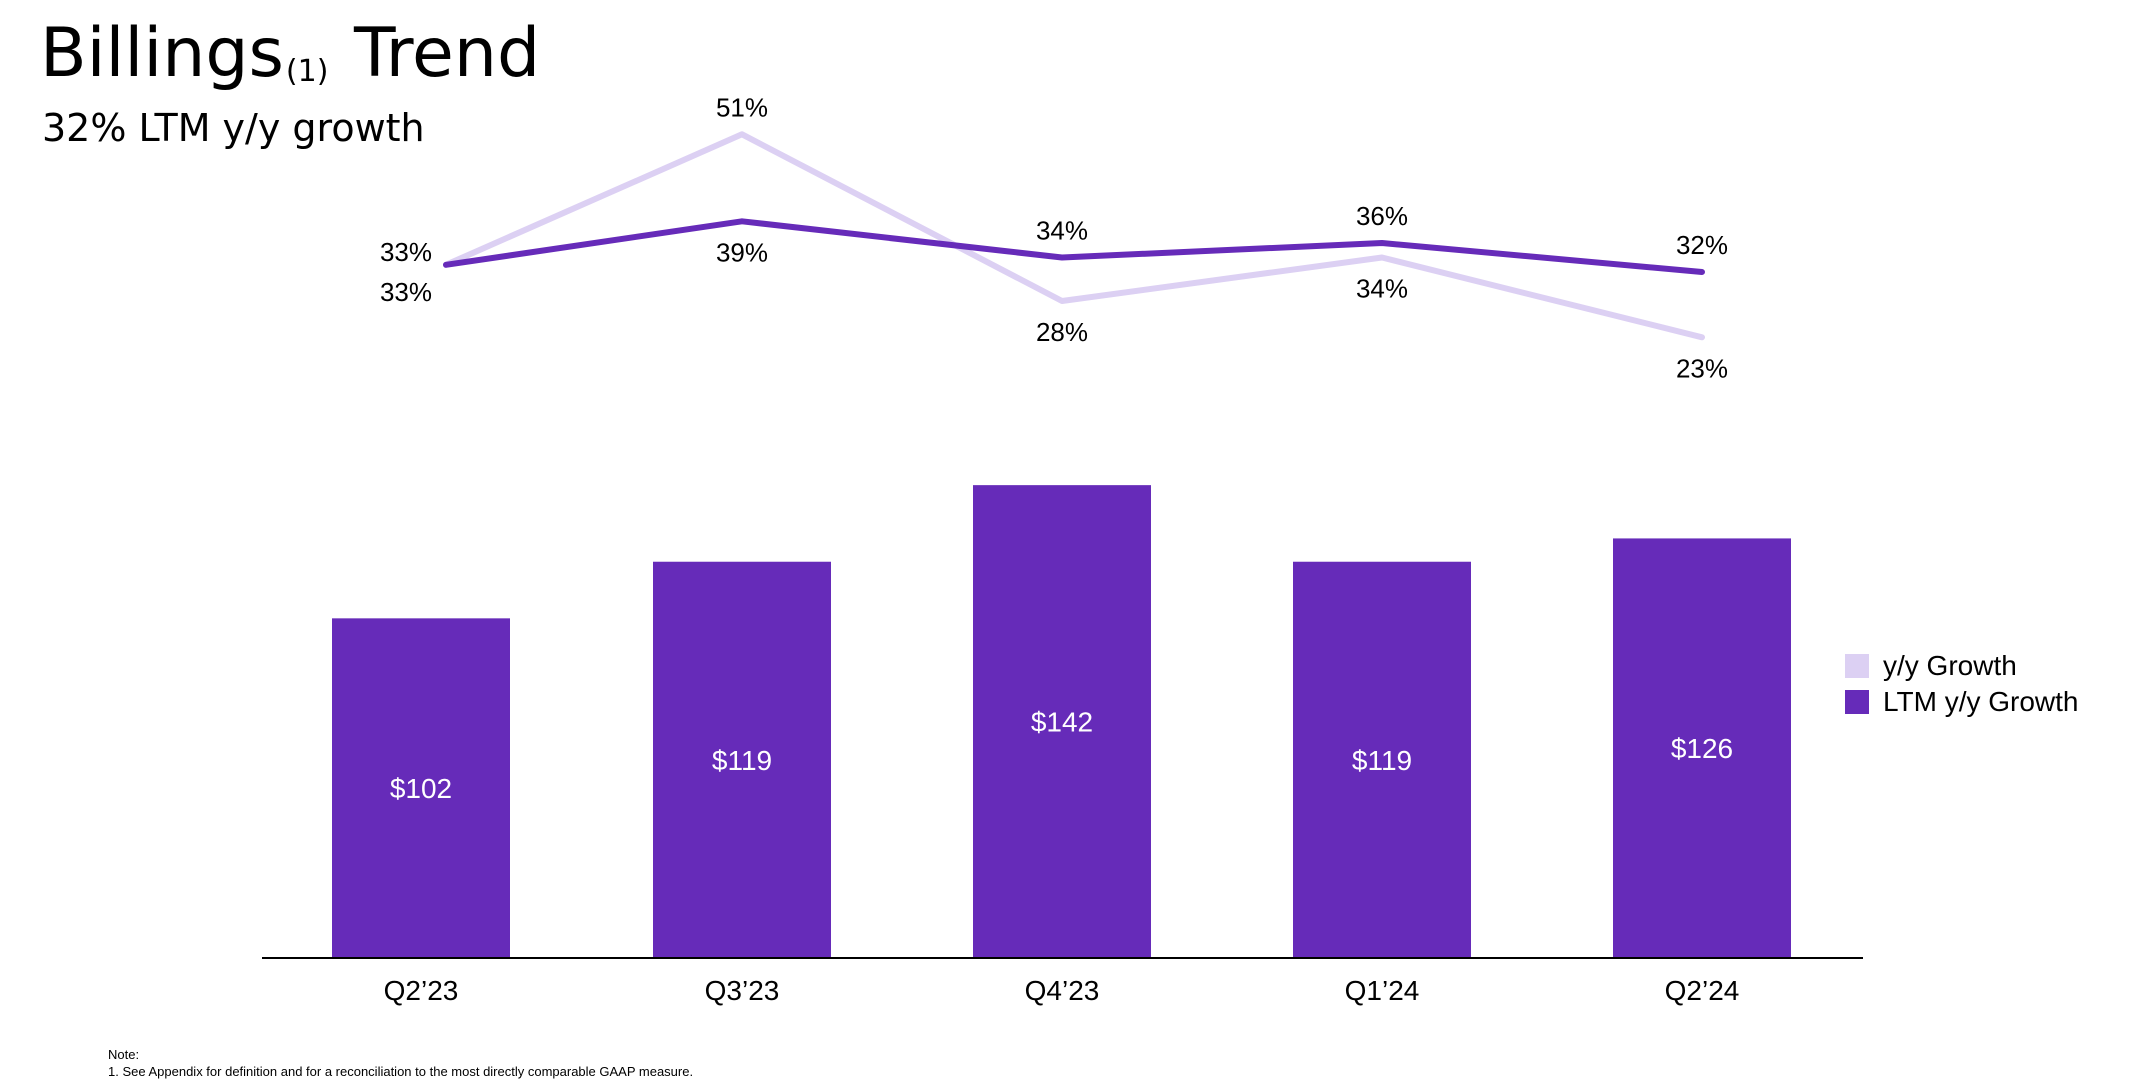 This screenshot has height=1084, width=2140. What do you see at coordinates (1062, 332) in the screenshot?
I see `yy-growth-label: 28%` at bounding box center [1062, 332].